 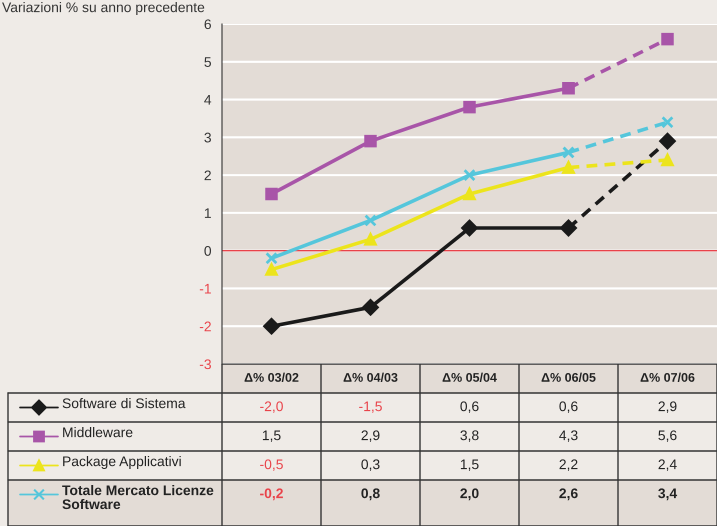 I want to click on data-label: 2,2, so click(x=569, y=465).